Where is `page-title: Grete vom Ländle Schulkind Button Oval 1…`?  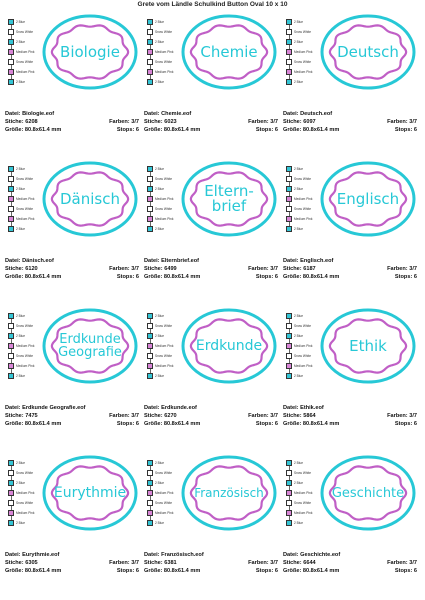 page-title: Grete vom Ländle Schulkind Button Oval 1… is located at coordinates (212, 4).